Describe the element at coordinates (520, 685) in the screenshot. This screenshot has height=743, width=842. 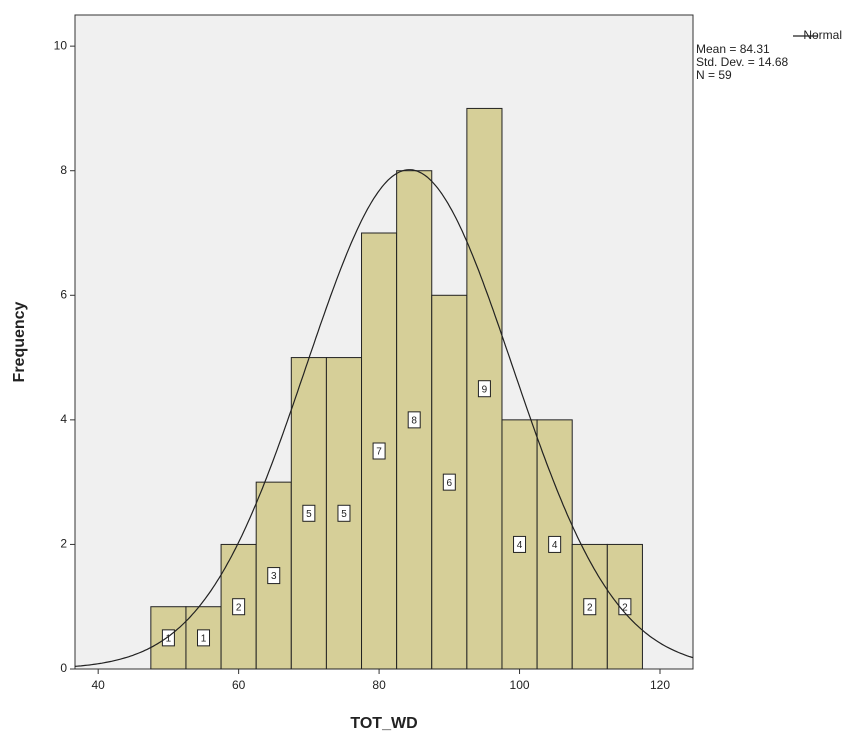
I see `x-tick-label: 100` at that location.